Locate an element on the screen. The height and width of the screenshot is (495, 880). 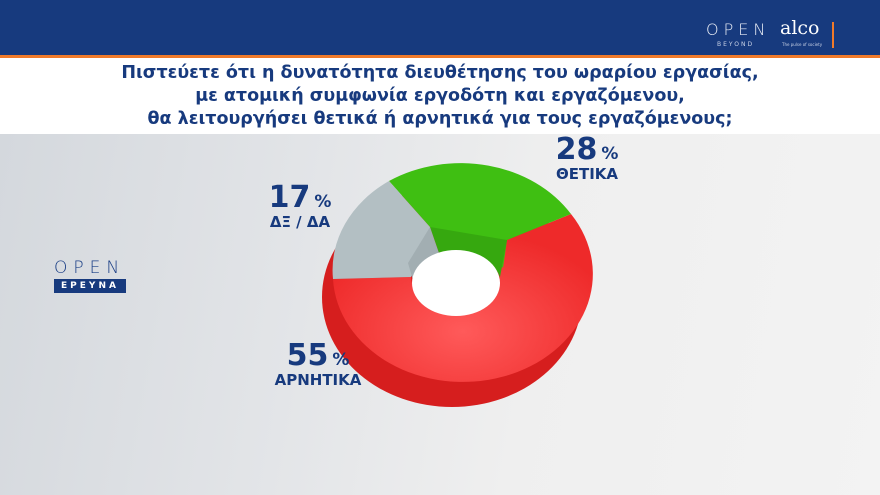
alco-accent-bar is located at coordinates (833, 35).